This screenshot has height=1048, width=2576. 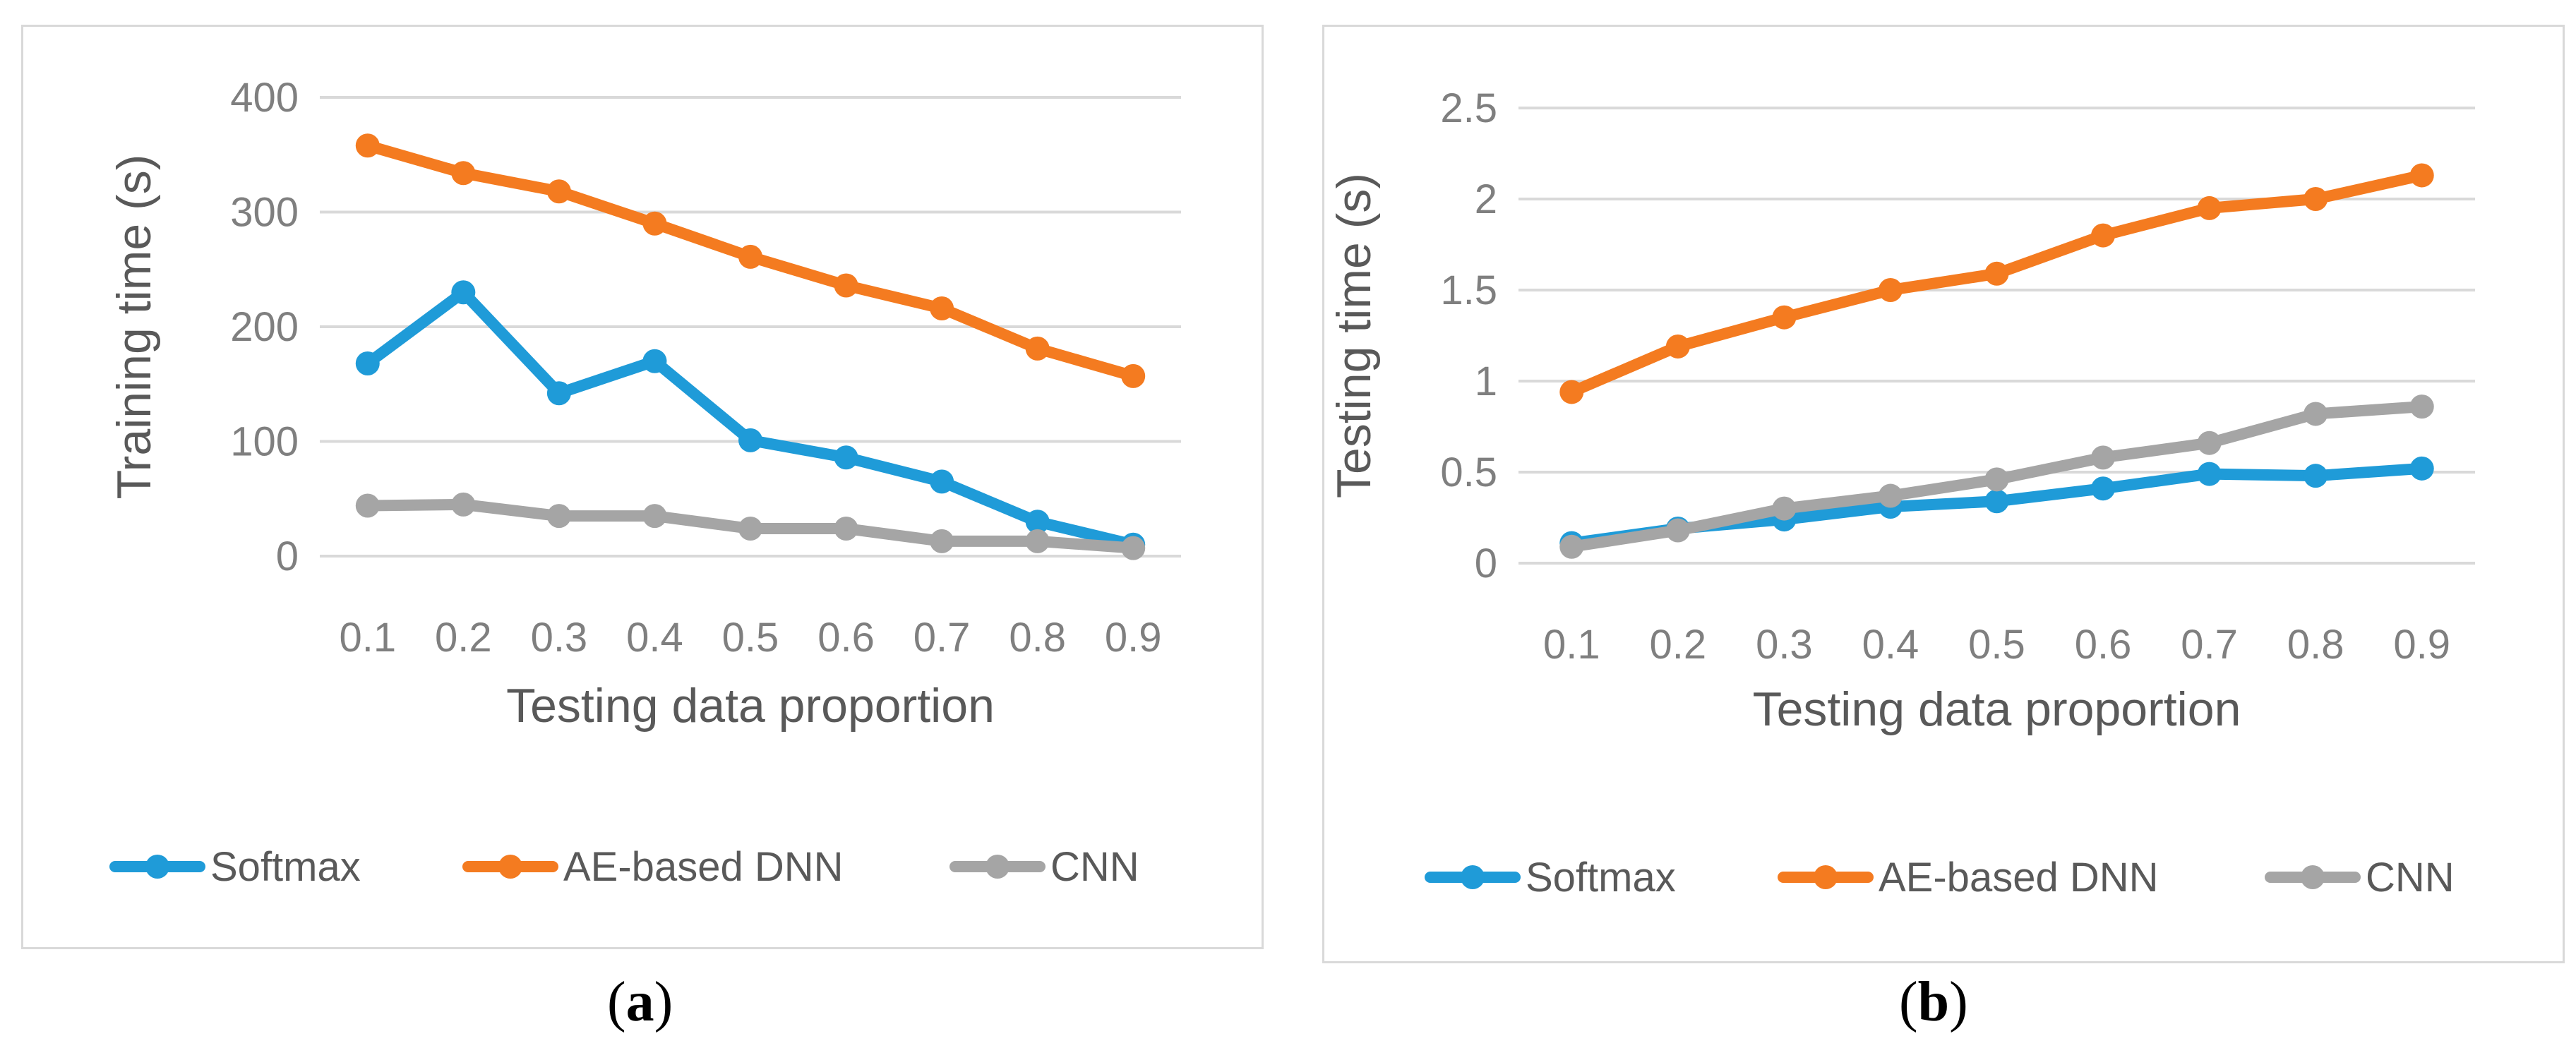 What do you see at coordinates (1784, 645) in the screenshot?
I see `chart-b-xtick-label: 0.3` at bounding box center [1784, 645].